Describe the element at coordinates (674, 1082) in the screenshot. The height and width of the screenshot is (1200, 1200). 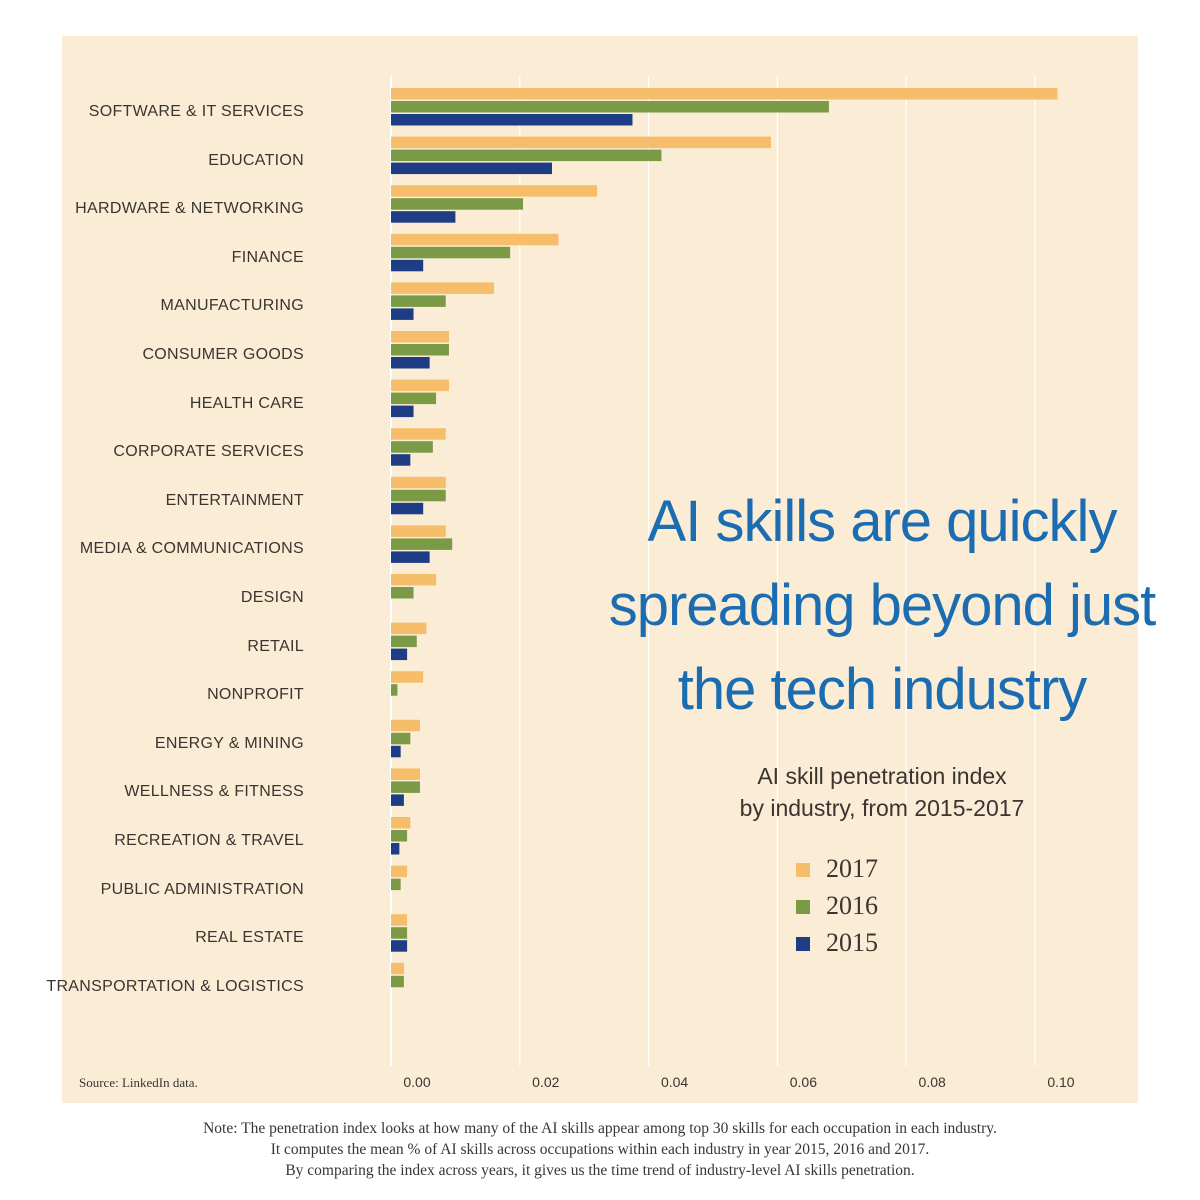
I see `x-tick-label: 0.04` at that location.